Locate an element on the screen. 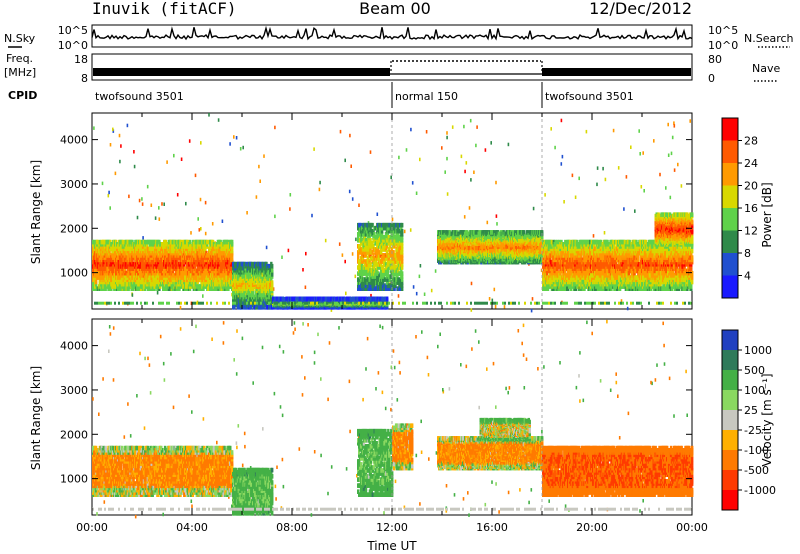 This screenshot has width=800, height=554. station-title: Inuvik (fitACF) is located at coordinates (164, 9).